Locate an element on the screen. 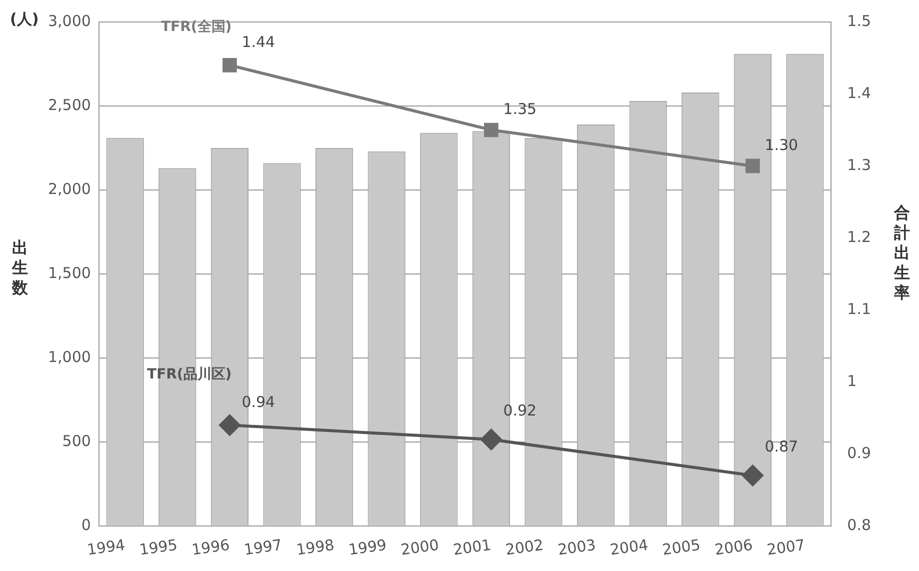 The image size is (919, 571). y2-axis-title: 合計出生率 is located at coordinates (901, 252).